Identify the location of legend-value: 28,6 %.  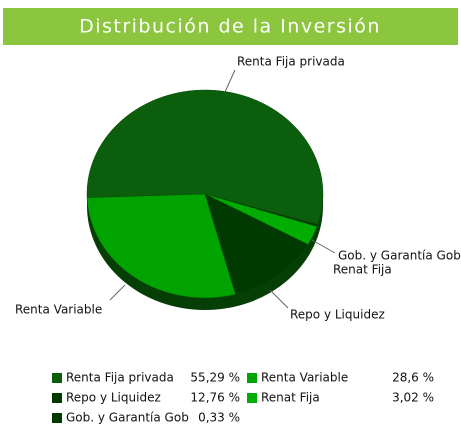
(413, 378).